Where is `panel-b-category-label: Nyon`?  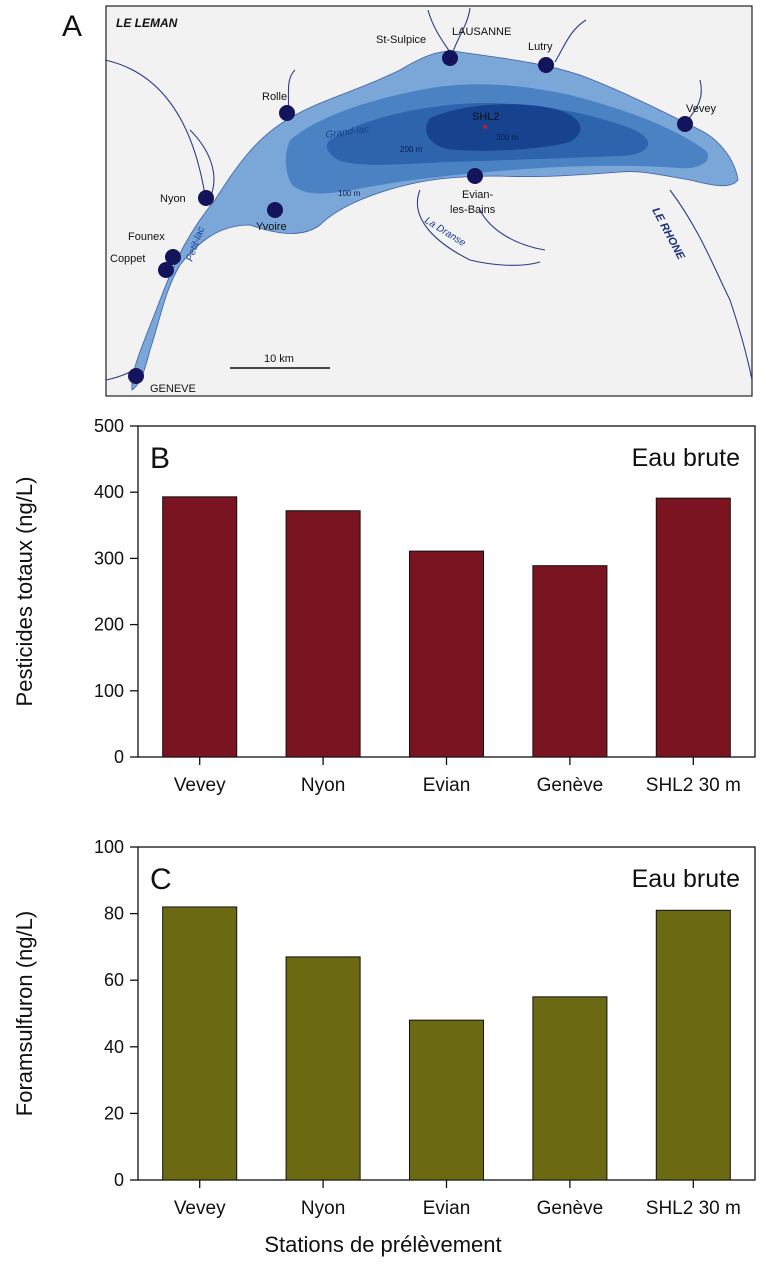 panel-b-category-label: Nyon is located at coordinates (323, 785).